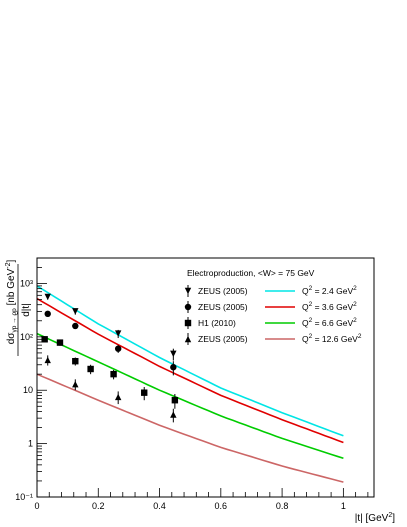 The image size is (407, 527). Describe the element at coordinates (251, 273) in the screenshot. I see `legend-header: Electroproduction, <W> = 75 GeV` at that location.